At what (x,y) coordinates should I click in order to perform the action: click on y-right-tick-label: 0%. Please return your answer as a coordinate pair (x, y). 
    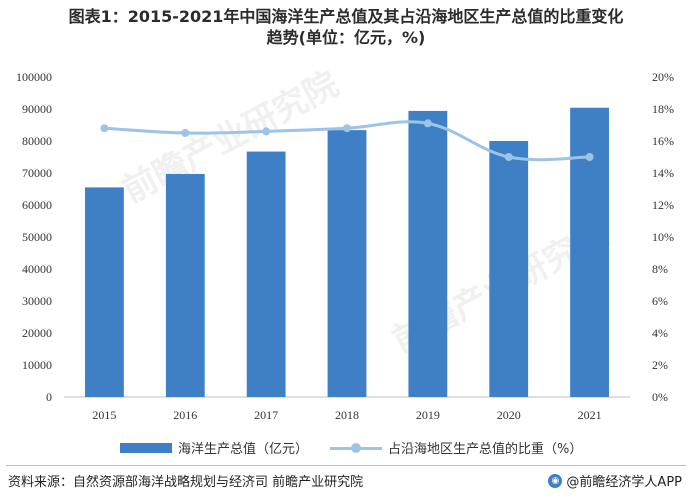
    Looking at the image, I should click on (660, 397).